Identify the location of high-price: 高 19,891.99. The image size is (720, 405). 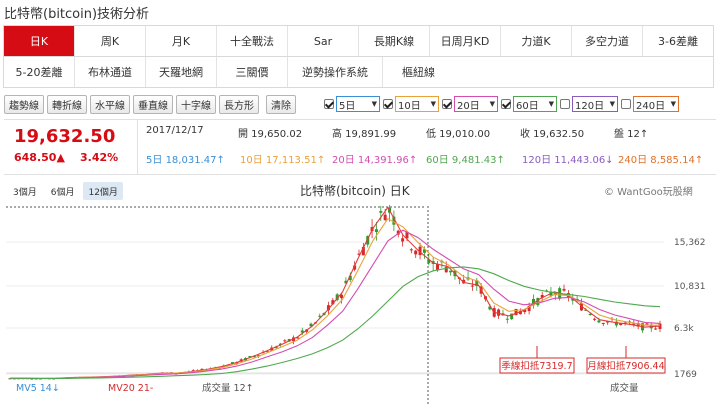
(364, 134).